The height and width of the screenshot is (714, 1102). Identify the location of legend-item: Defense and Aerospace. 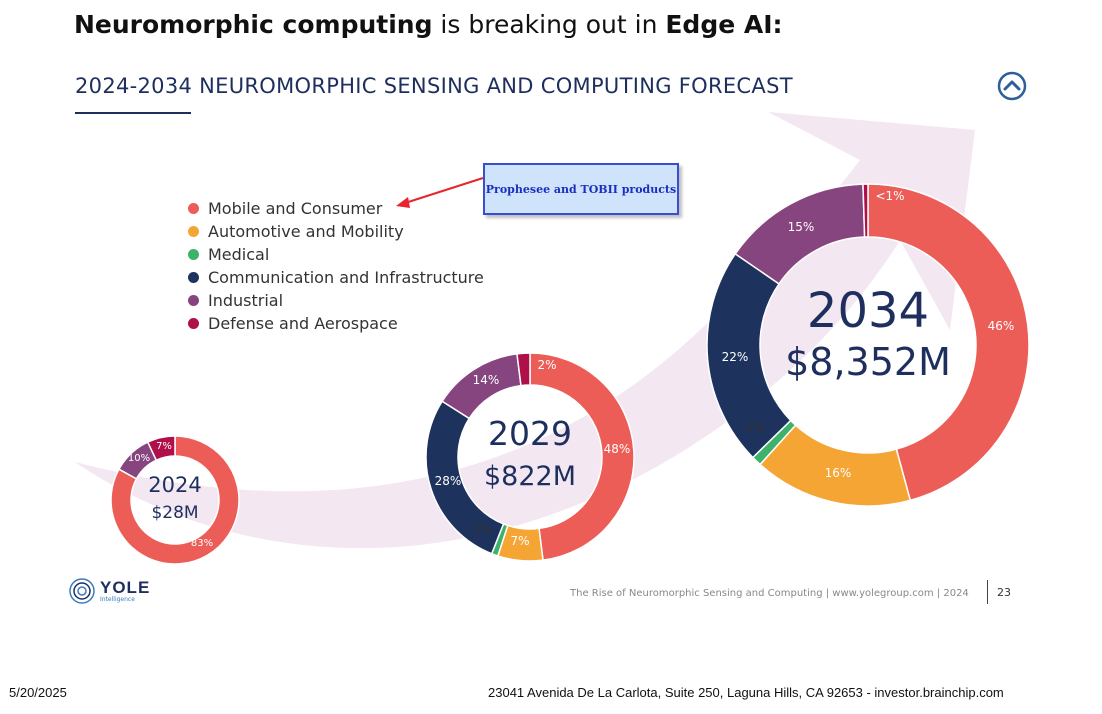
(336, 323).